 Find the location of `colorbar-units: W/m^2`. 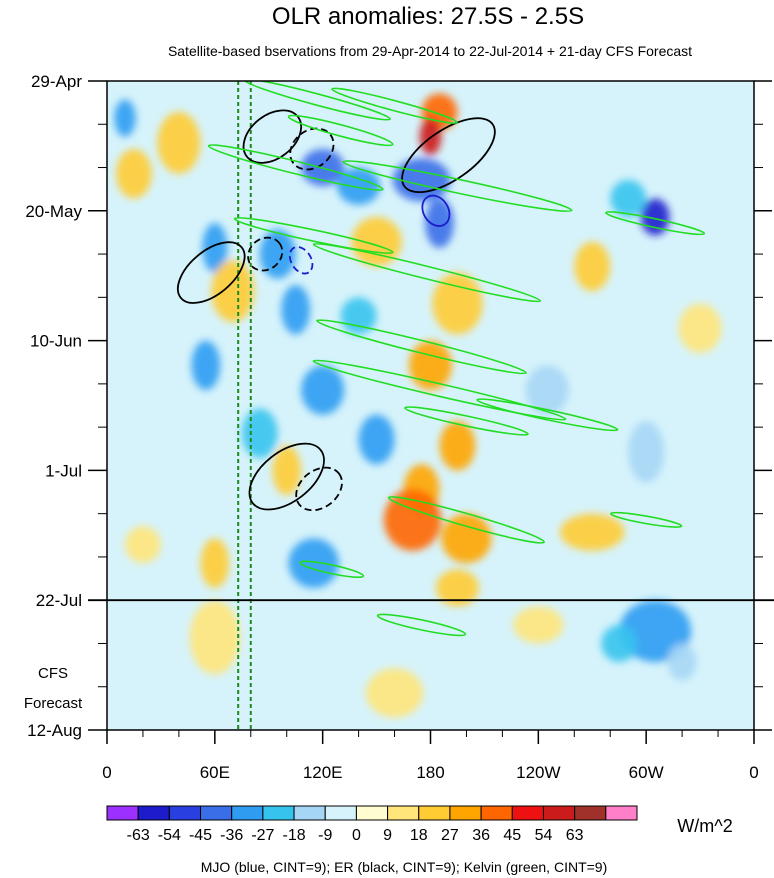

colorbar-units: W/m^2 is located at coordinates (704, 826).